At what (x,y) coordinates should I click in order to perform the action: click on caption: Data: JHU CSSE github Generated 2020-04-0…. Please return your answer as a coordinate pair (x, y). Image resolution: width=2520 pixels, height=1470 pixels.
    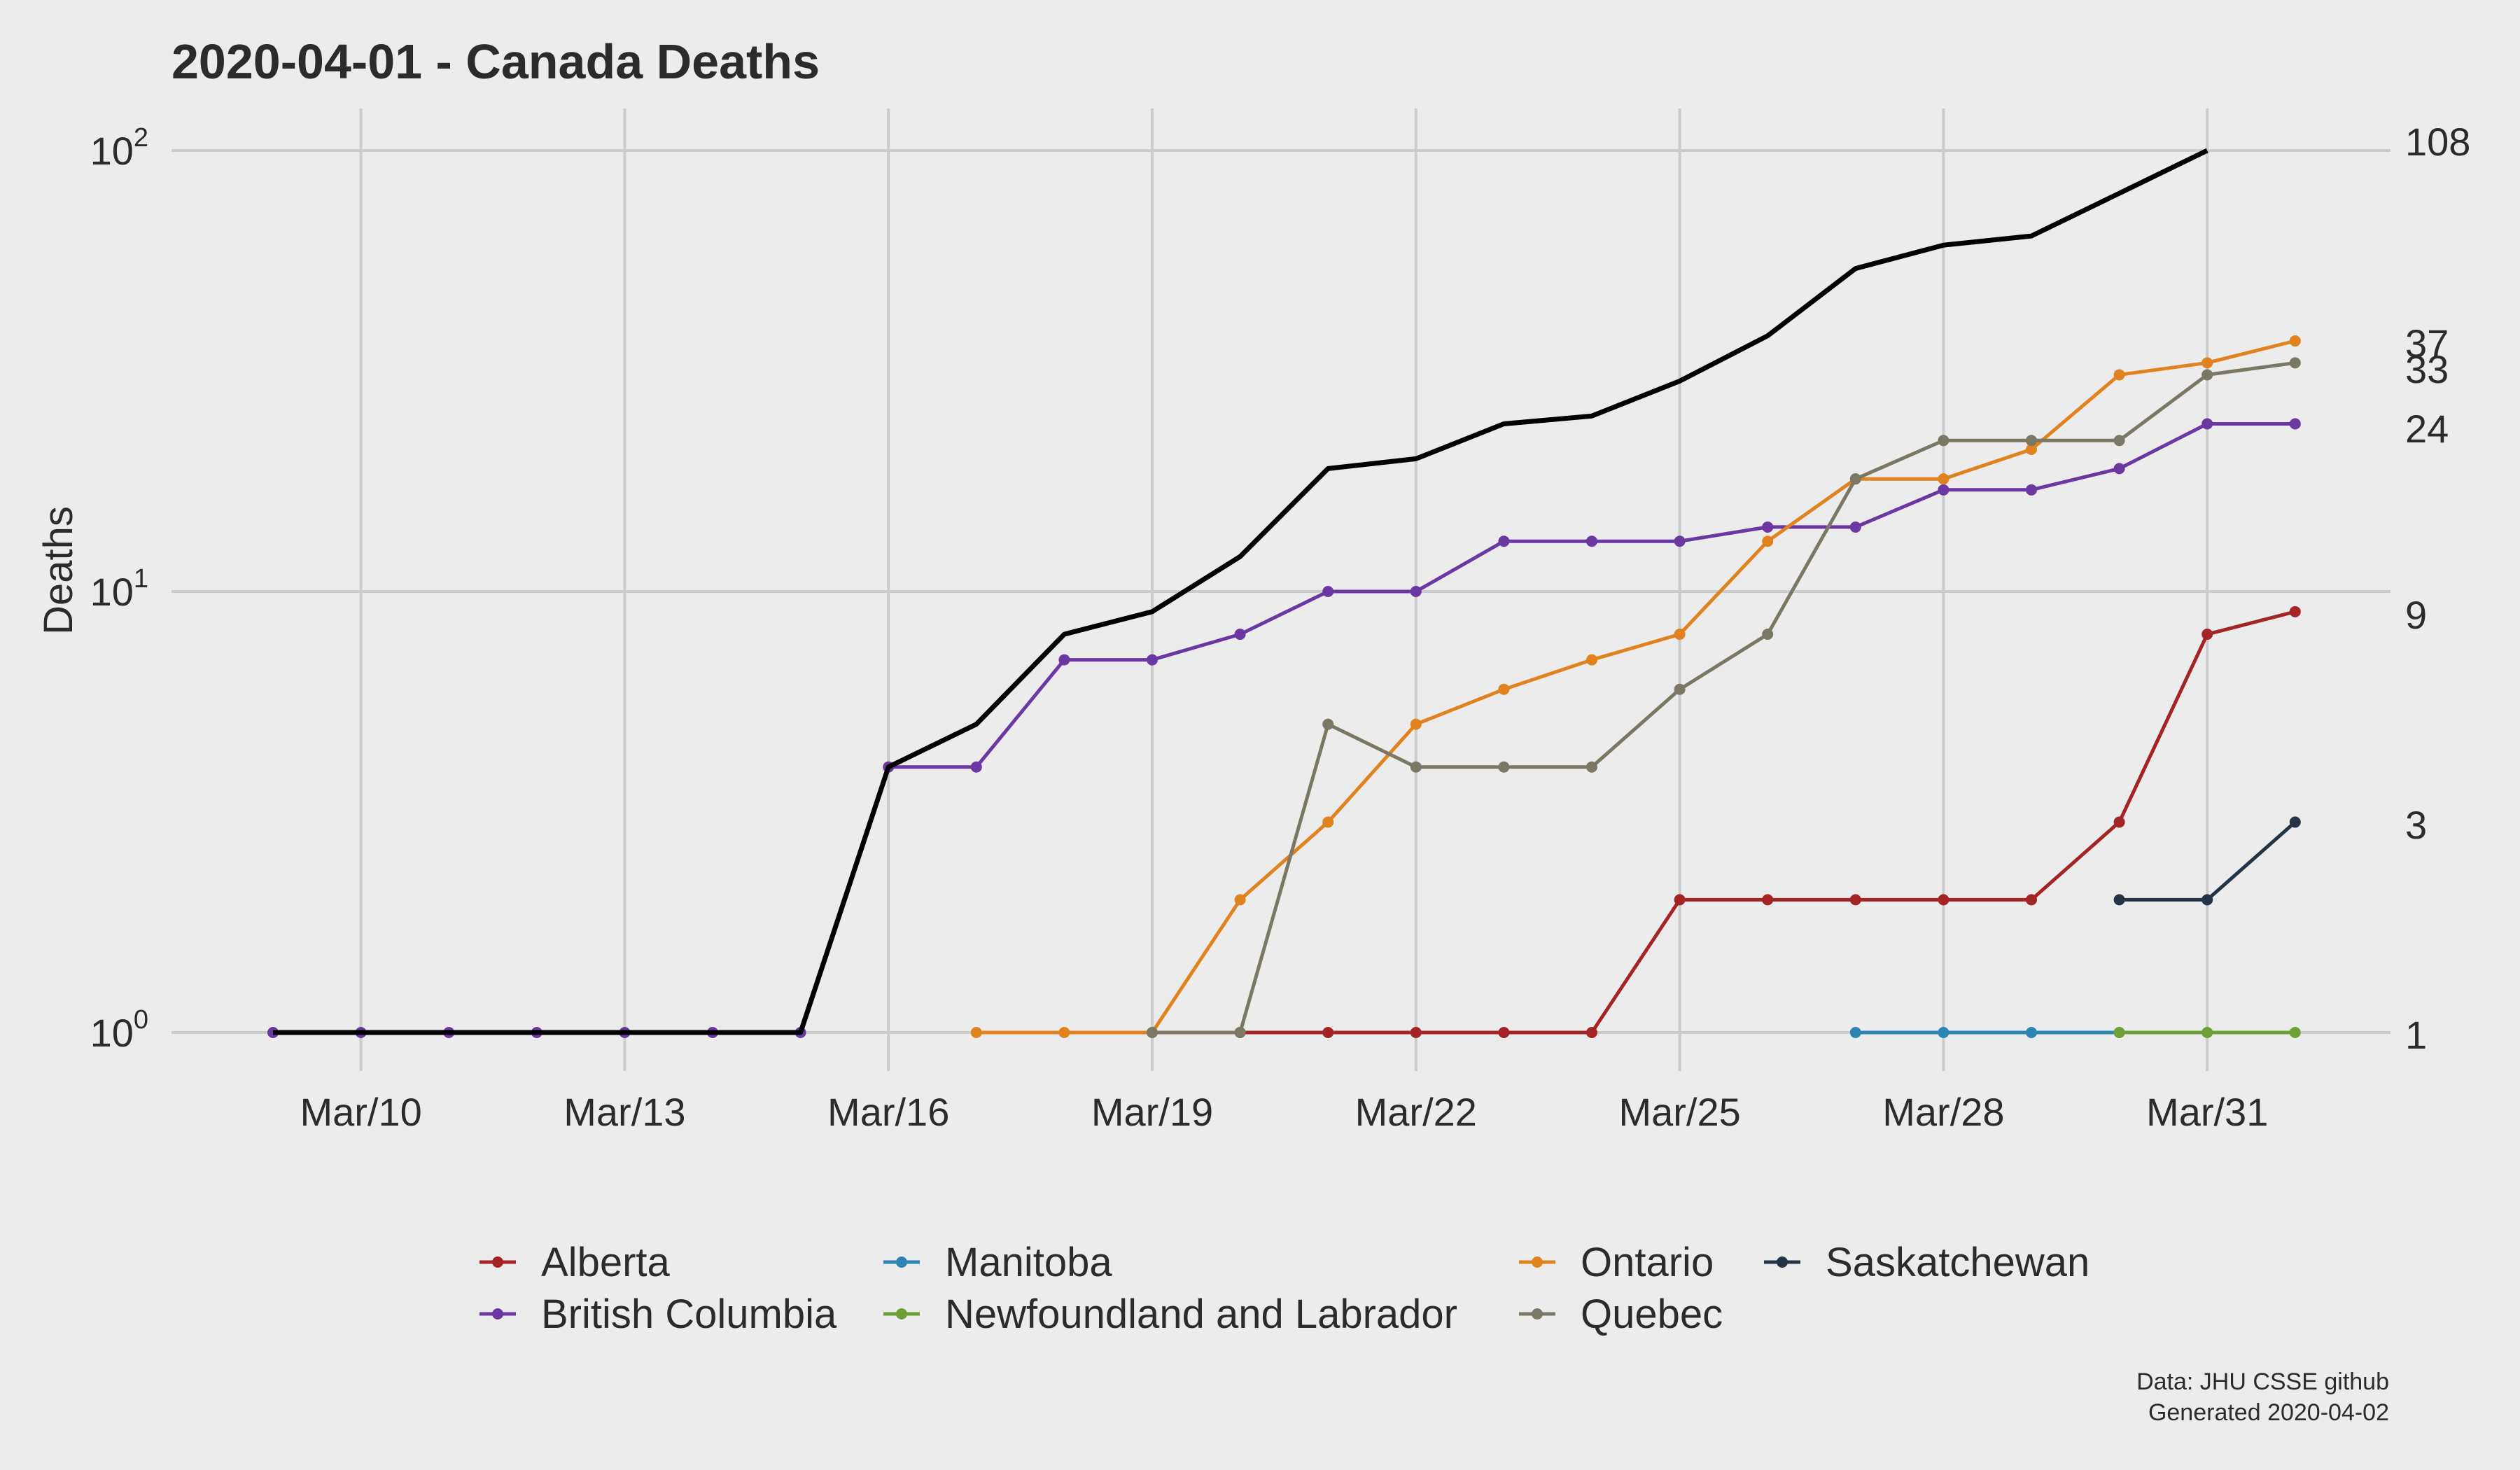
    Looking at the image, I should click on (2262, 1397).